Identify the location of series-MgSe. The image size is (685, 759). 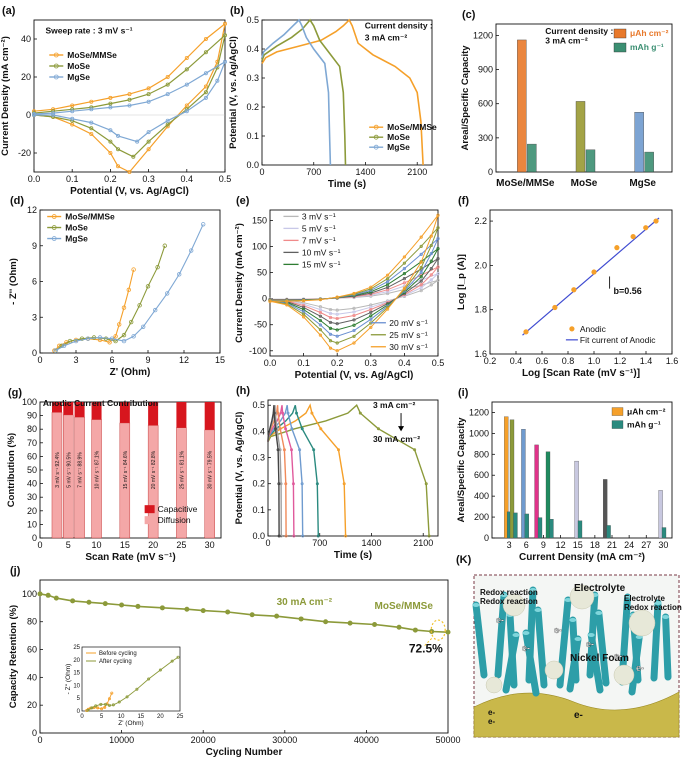
(130, 101).